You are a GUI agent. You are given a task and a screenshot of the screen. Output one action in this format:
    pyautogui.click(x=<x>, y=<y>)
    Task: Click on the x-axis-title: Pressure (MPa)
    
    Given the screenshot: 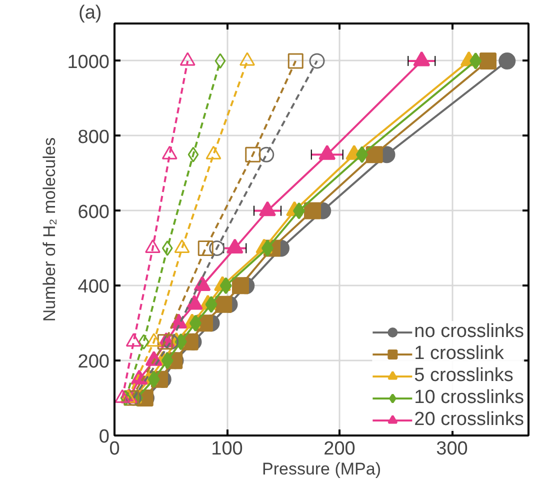 What is the action you would take?
    pyautogui.click(x=322, y=469)
    